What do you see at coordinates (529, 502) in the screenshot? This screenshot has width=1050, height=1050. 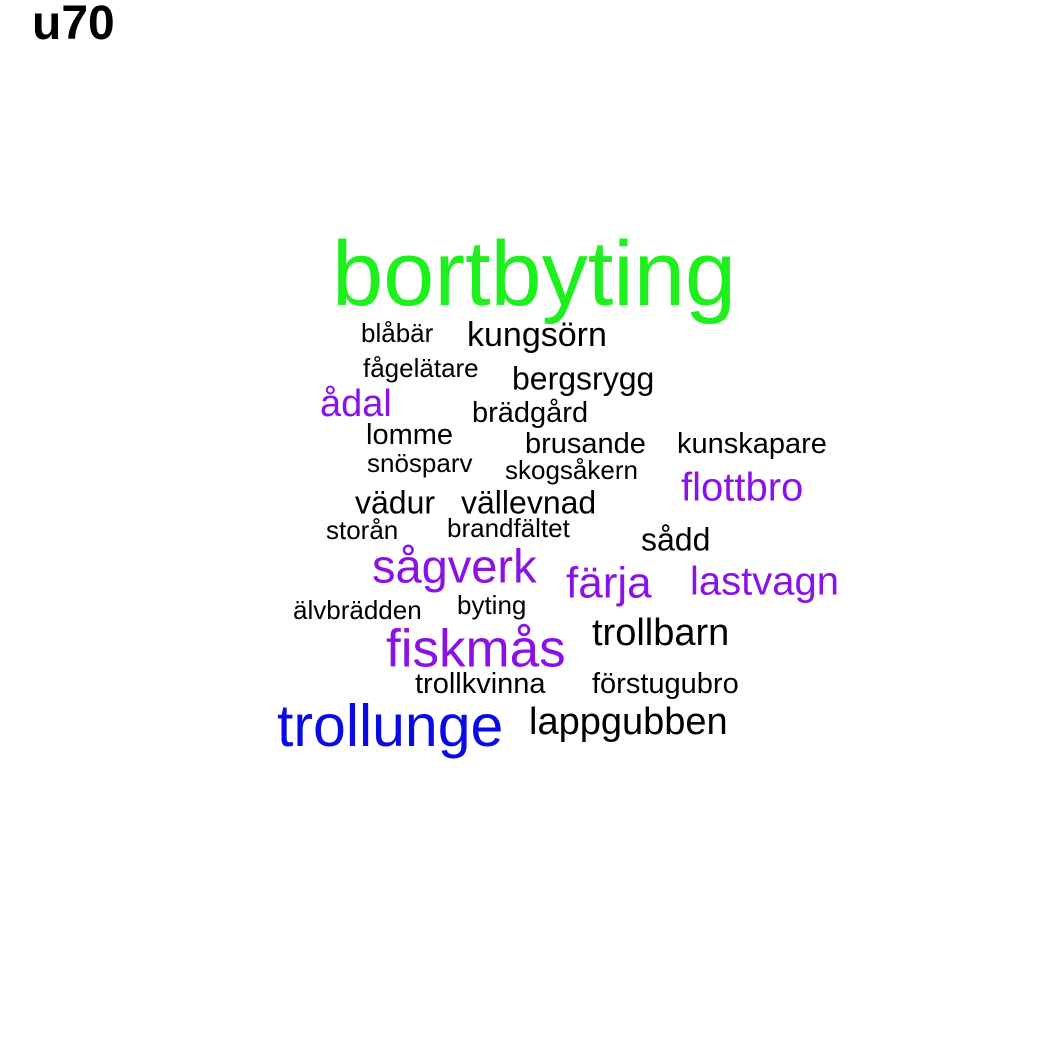 I see `cloud-word: vällevnad` at bounding box center [529, 502].